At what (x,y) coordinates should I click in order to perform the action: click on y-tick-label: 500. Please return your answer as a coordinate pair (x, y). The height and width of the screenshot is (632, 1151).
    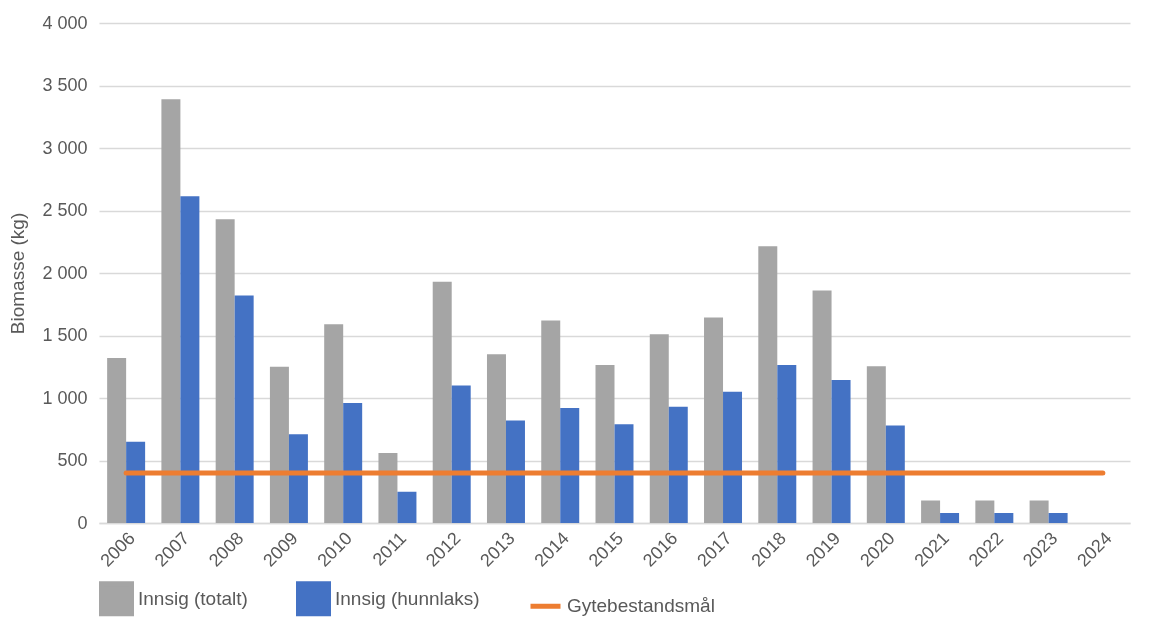
    Looking at the image, I should click on (72, 460).